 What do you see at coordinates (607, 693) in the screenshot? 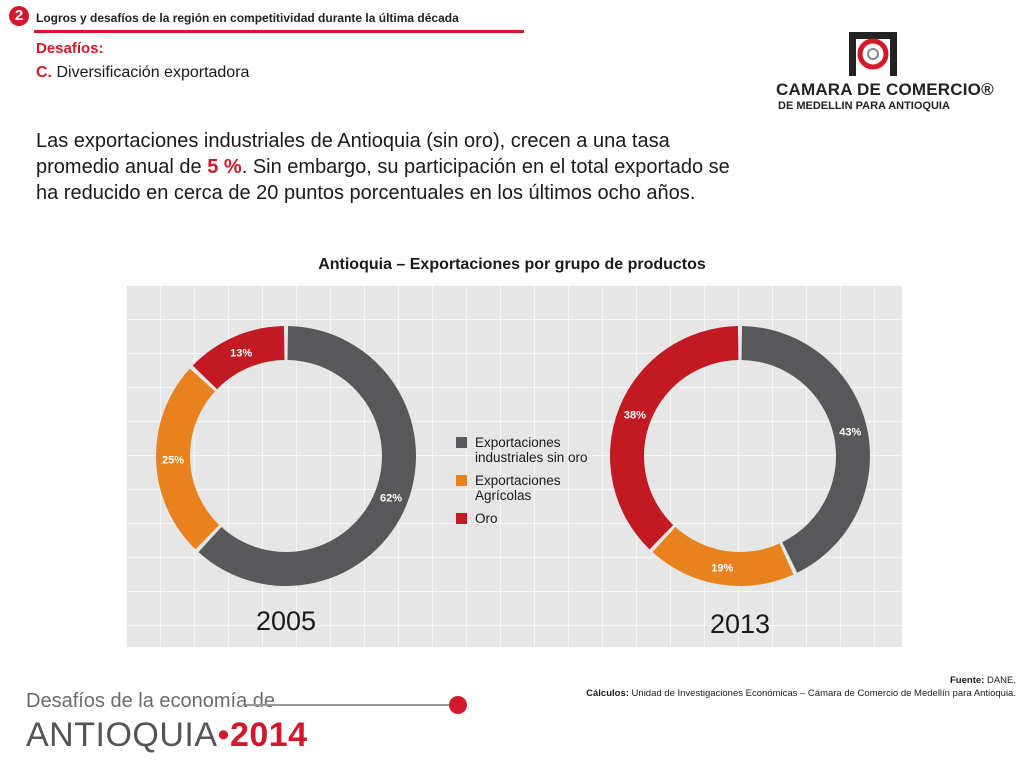
I see `source-calculos-label: Cálculos:` at bounding box center [607, 693].